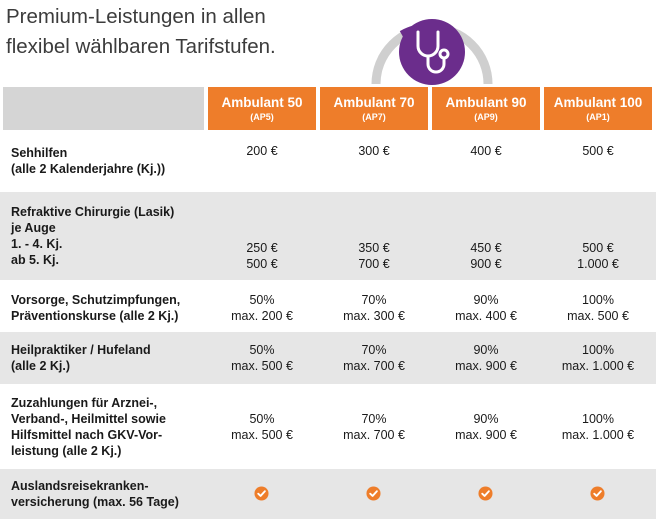 The width and height of the screenshot is (656, 526). Describe the element at coordinates (41, 366) in the screenshot. I see `row-label-line: (alle 2 Kj.)` at that location.